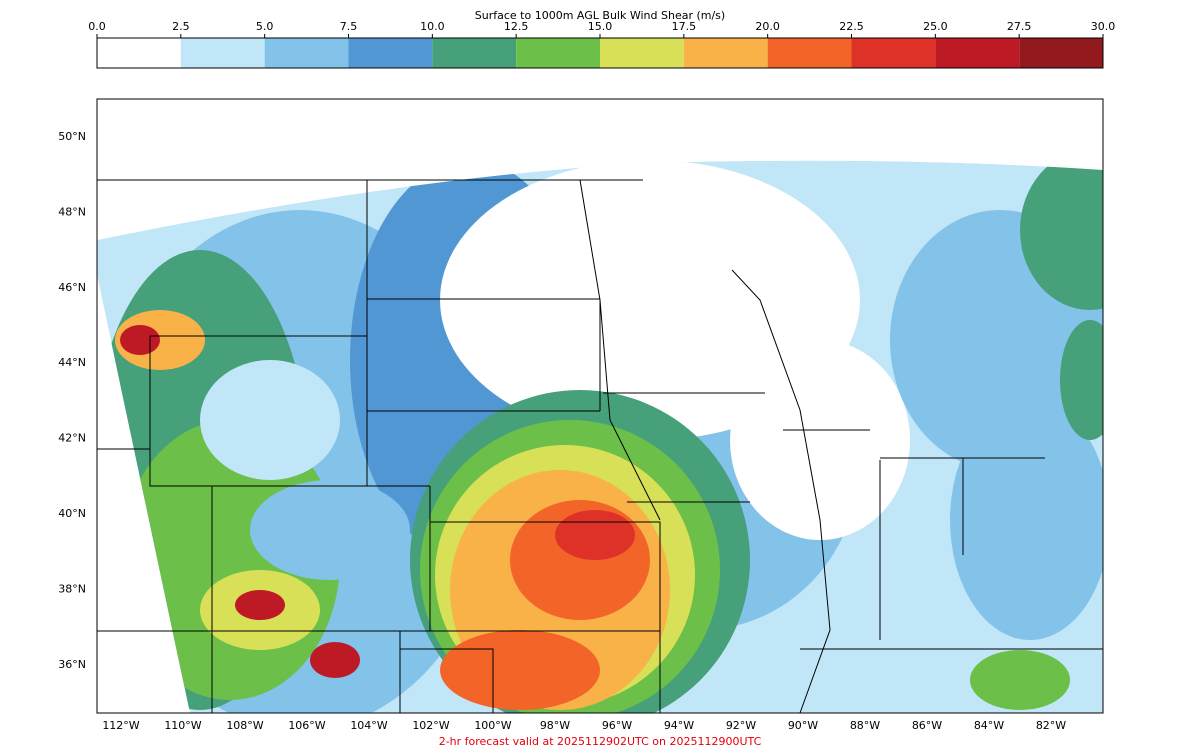 The width and height of the screenshot is (1200, 750). I want to click on longitude-label: 94°W, so click(679, 725).